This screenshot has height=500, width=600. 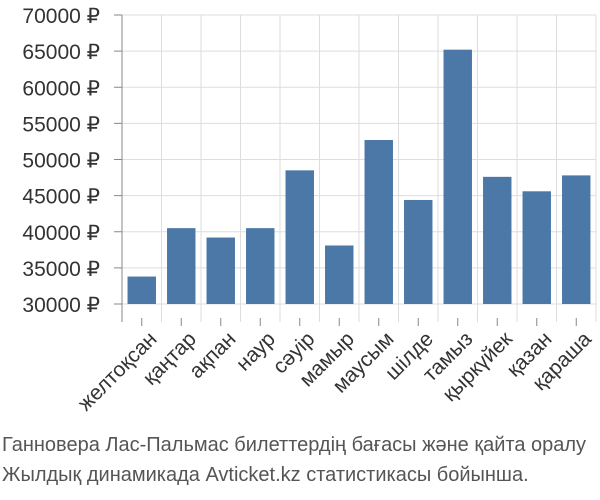 What do you see at coordinates (61, 233) in the screenshot?
I see `y-tick-label: 40000 ₽` at bounding box center [61, 233].